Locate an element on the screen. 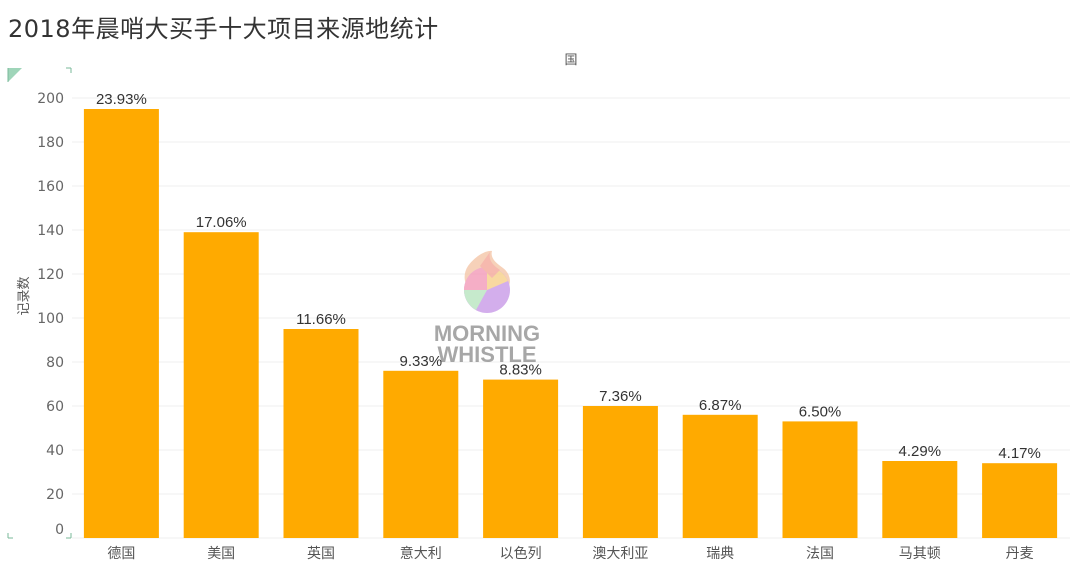  y-tick-label: 200 is located at coordinates (50, 99).